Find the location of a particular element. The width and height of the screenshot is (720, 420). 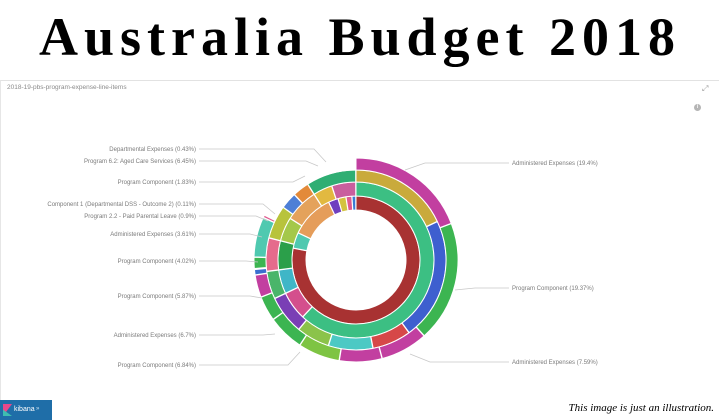

expand-icon: ⤢ is located at coordinates (705, 88).